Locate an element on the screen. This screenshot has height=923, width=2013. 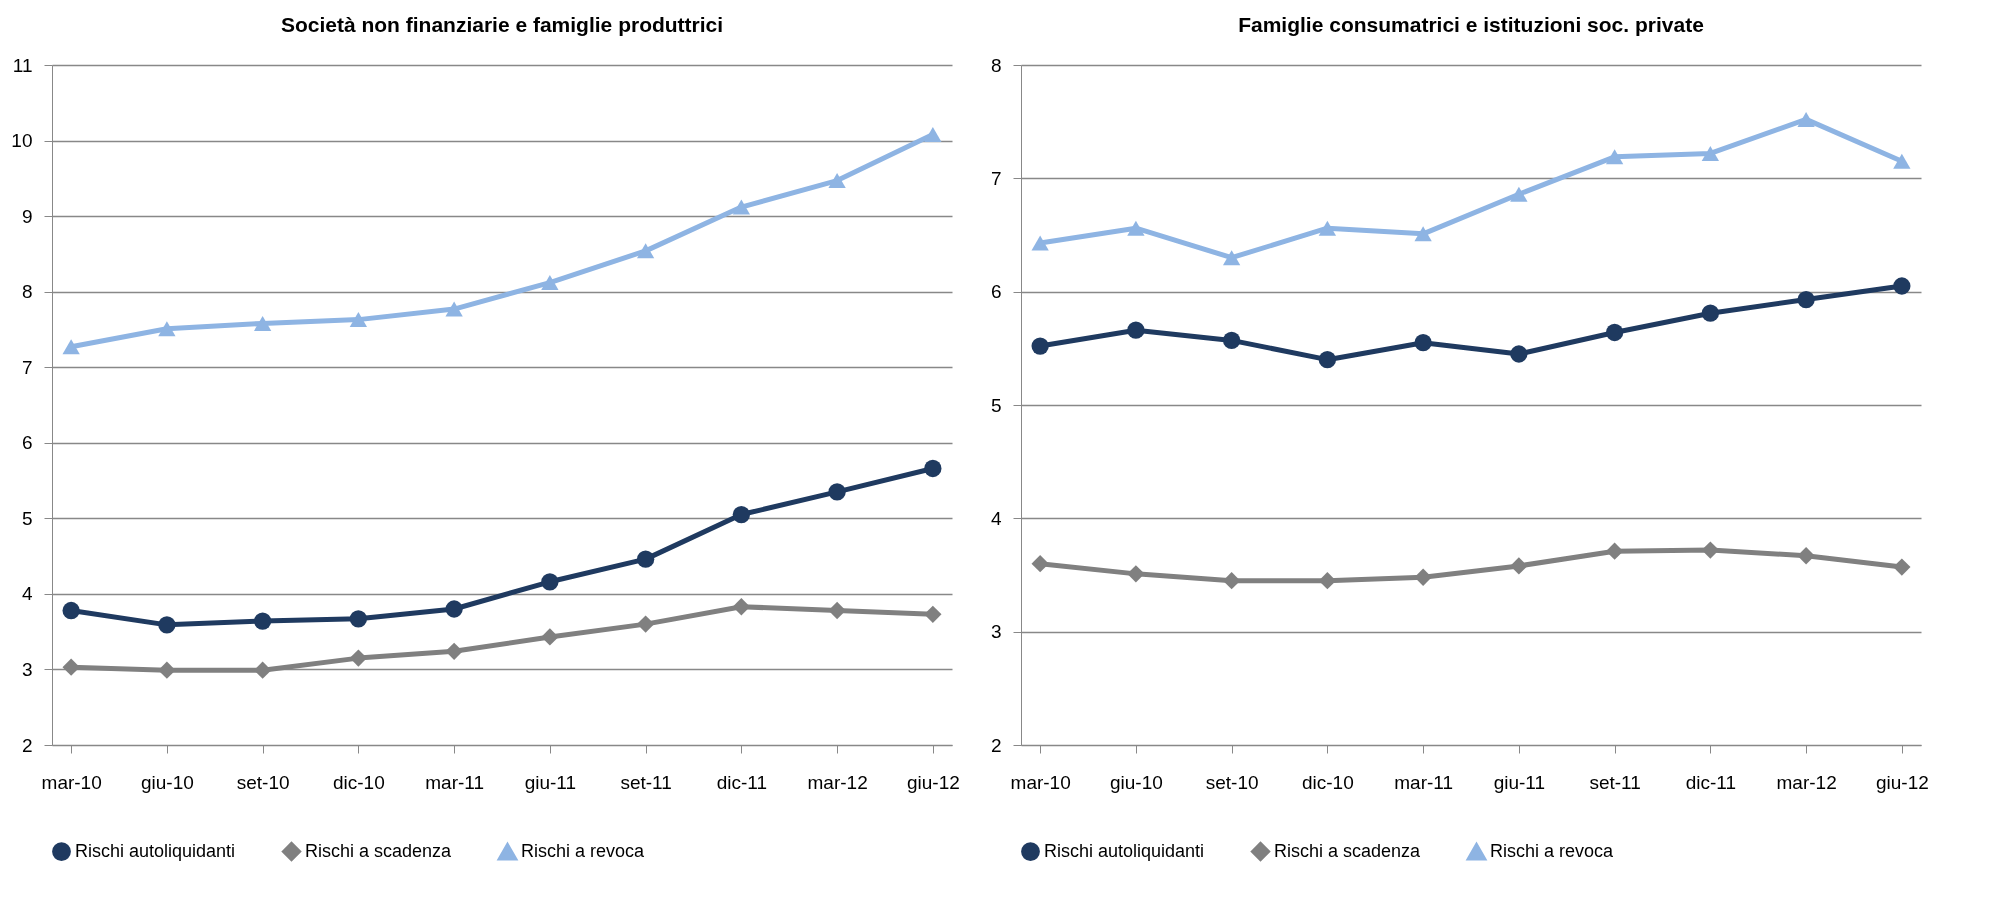
chart-title: Famiglie consumatrici e istituzioni soc. private is located at coordinates (1471, 24).